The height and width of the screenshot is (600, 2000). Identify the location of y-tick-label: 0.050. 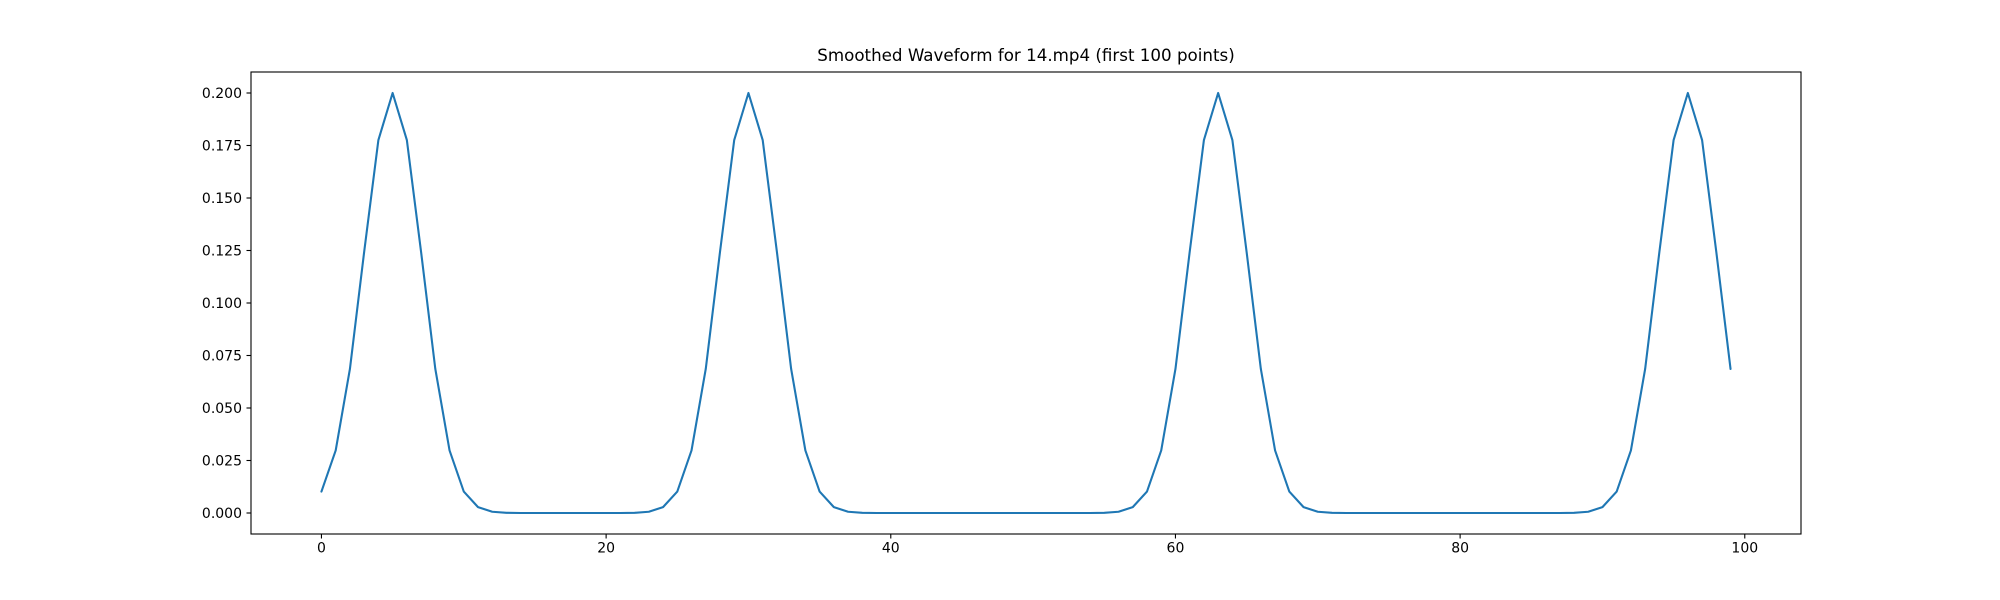
(222, 409).